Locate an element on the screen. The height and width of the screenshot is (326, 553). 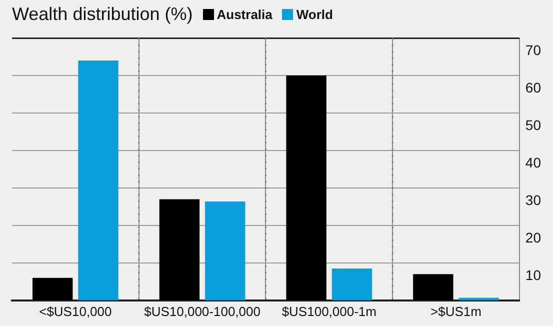
y-tick-label: 10 is located at coordinates (533, 274).